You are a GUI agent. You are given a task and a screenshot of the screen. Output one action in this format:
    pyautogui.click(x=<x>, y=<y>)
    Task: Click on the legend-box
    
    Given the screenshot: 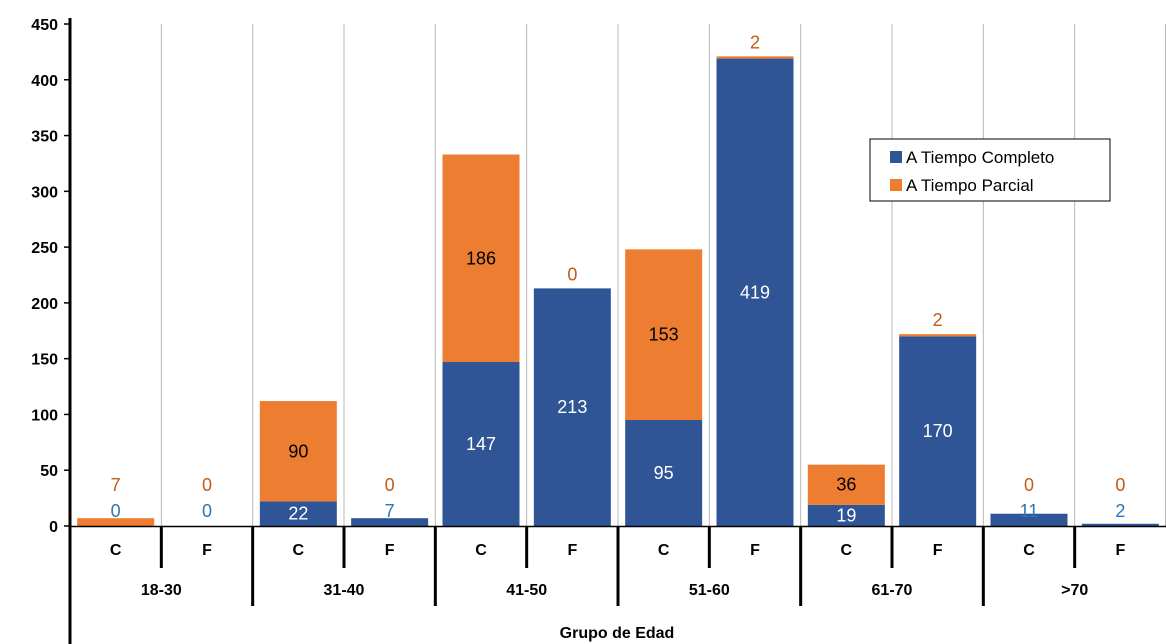 What is the action you would take?
    pyautogui.click(x=990, y=170)
    